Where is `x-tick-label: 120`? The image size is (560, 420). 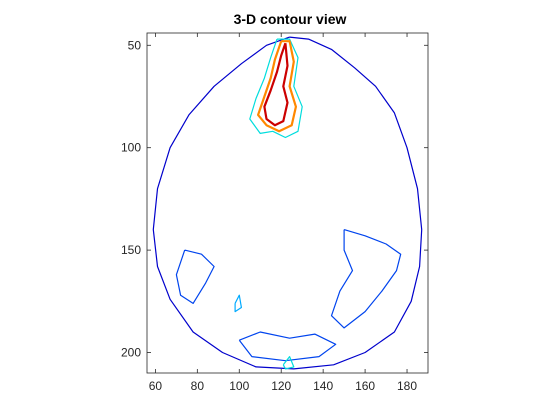
x-tick-label: 120 is located at coordinates (281, 386).